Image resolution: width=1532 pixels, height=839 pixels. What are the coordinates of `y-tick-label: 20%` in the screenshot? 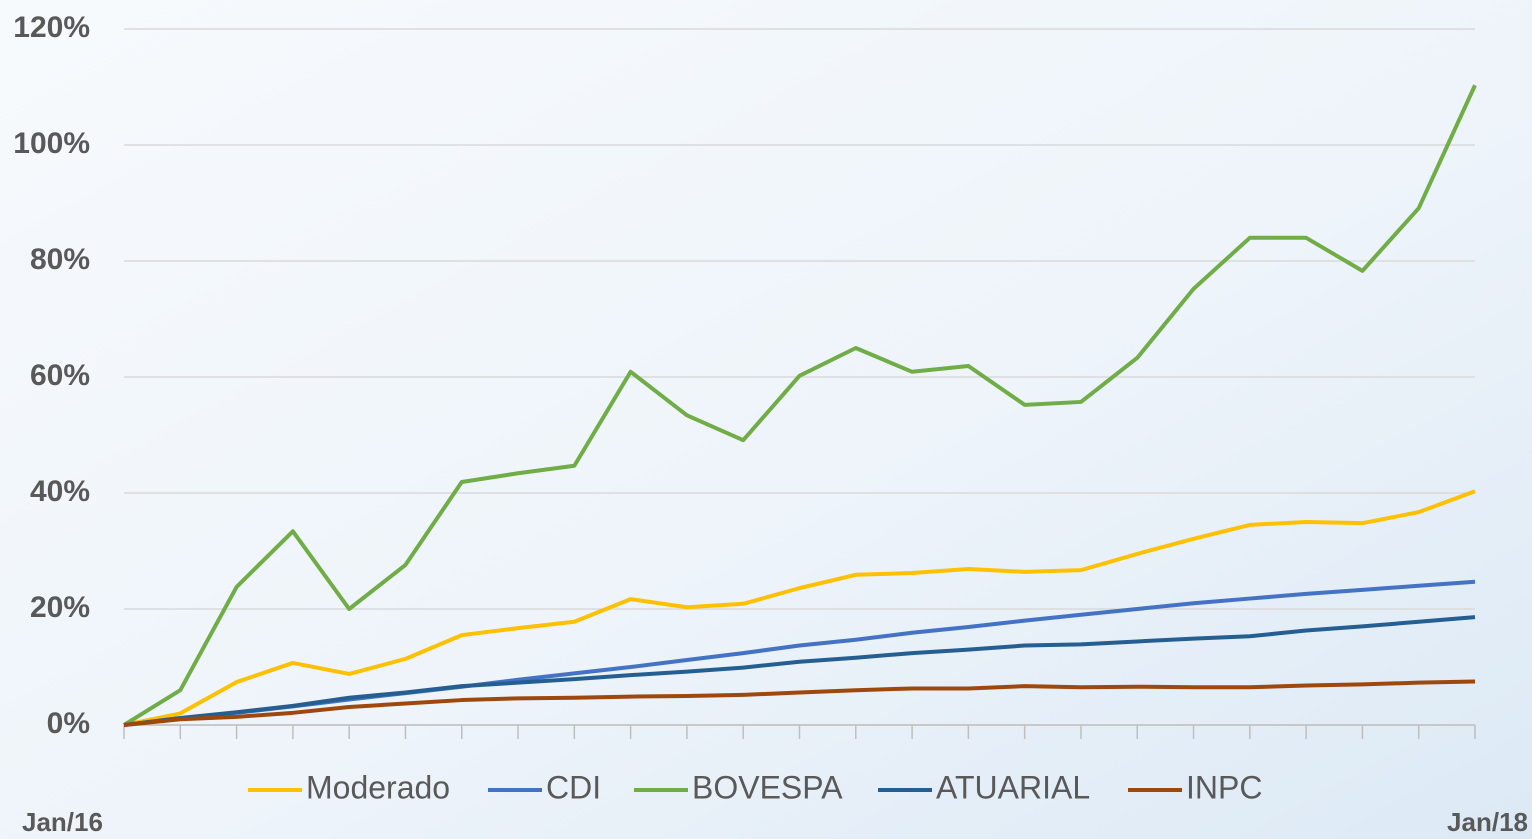 It's located at (60, 607).